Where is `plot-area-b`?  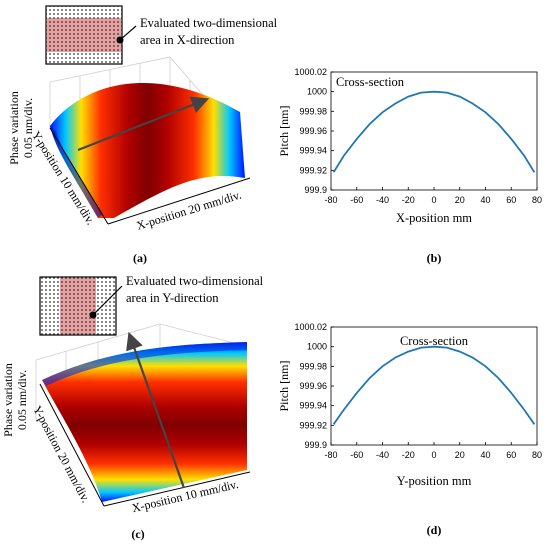 plot-area-b is located at coordinates (434, 131).